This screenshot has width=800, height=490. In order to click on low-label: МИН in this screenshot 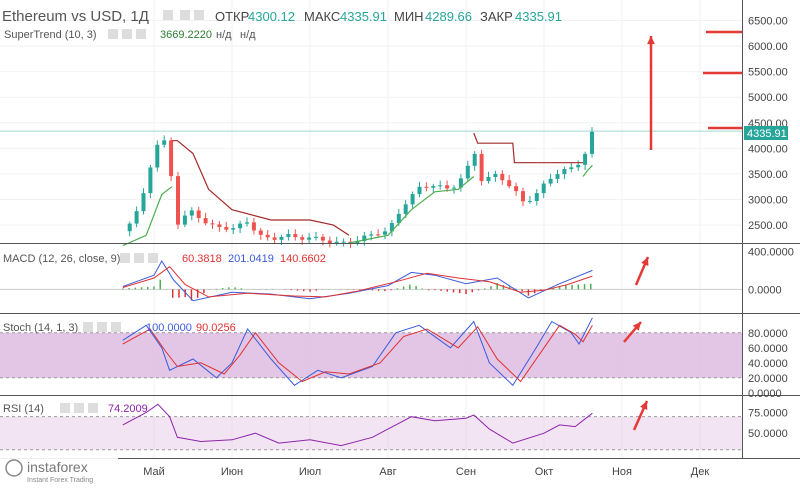, I will do `click(409, 16)`.